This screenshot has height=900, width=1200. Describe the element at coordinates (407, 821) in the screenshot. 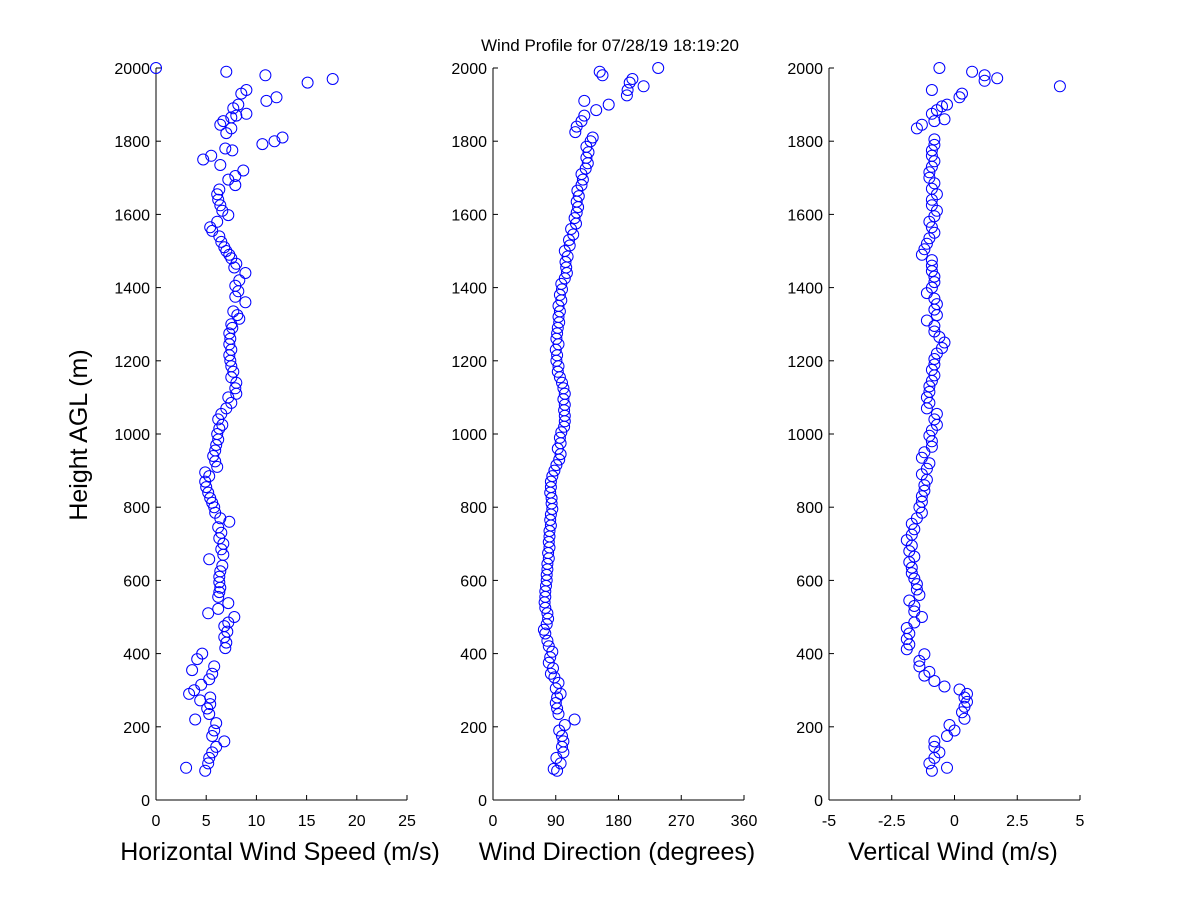

I see `horizontal-wind-speed-x-tick-label: 25` at that location.